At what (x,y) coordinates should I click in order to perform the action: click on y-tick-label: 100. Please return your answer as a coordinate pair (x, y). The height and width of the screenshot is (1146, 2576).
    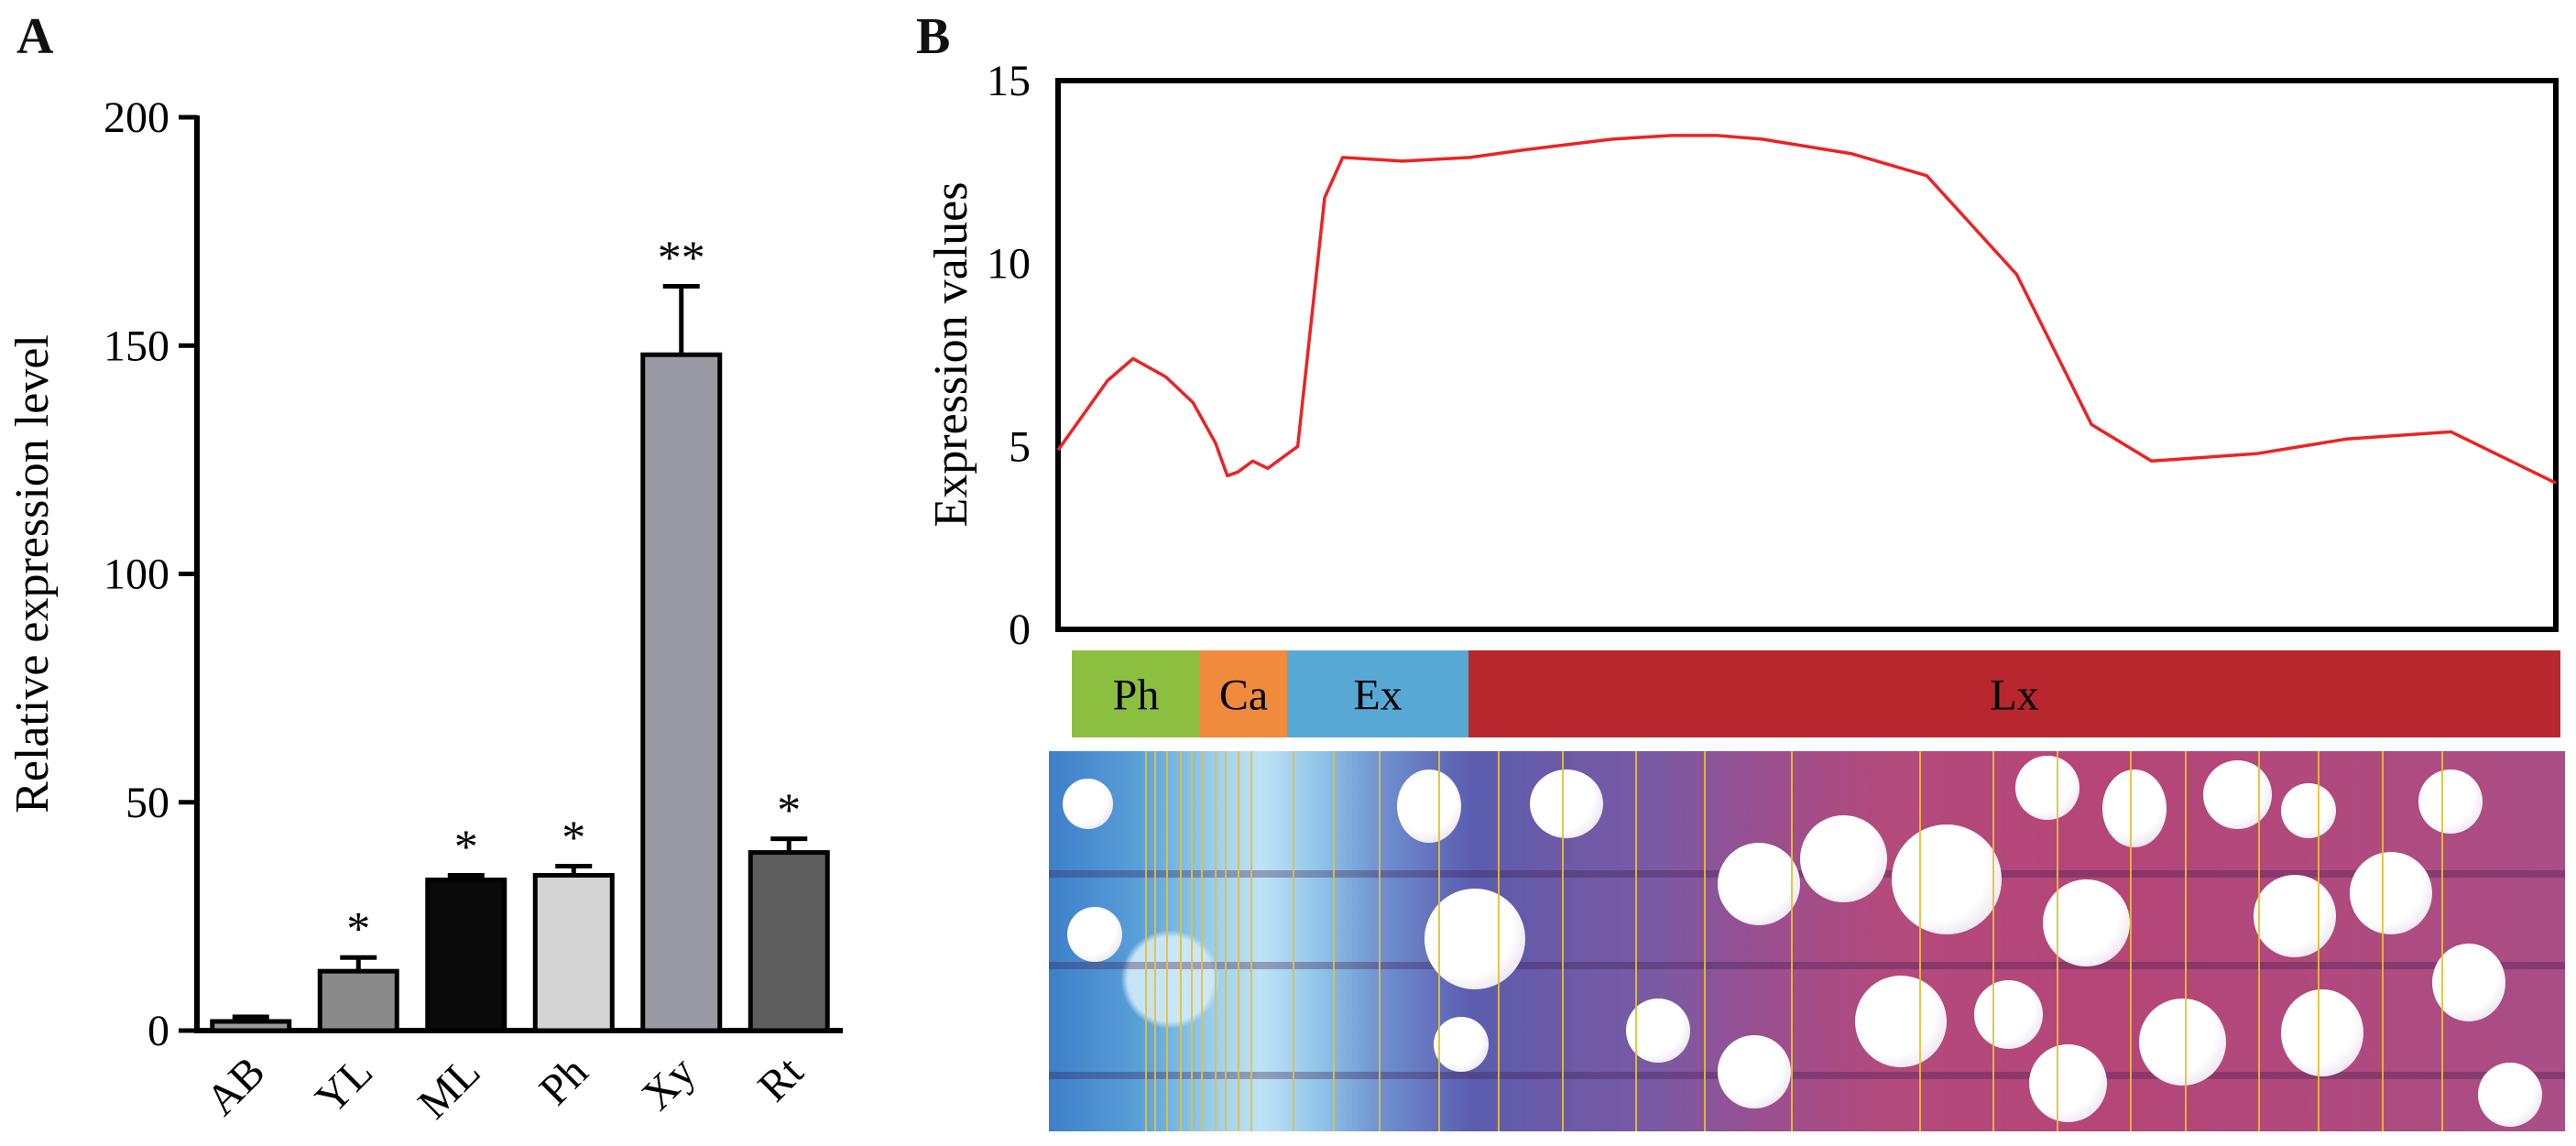
    Looking at the image, I should click on (137, 575).